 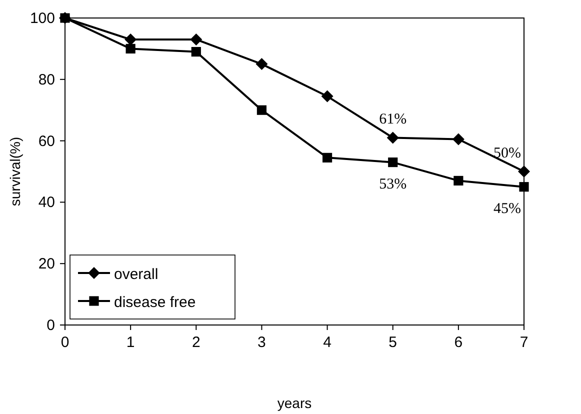 I want to click on legend-label: disease free, so click(x=155, y=302).